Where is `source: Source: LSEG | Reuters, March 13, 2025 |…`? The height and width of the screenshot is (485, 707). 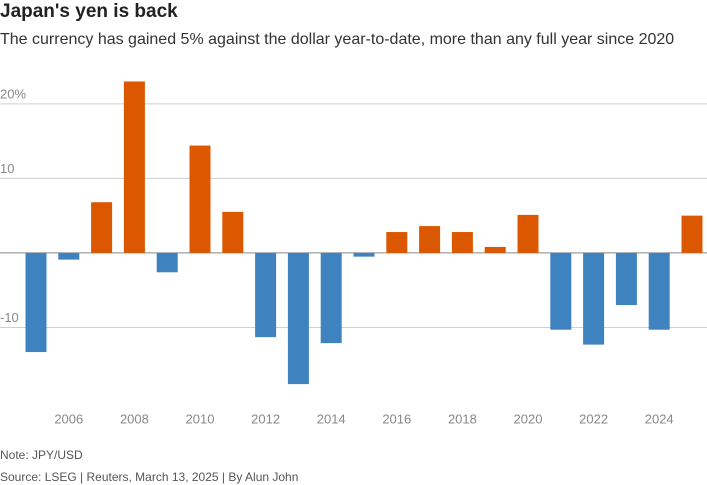 source: Source: LSEG | Reuters, March 13, 2025 |… is located at coordinates (149, 477).